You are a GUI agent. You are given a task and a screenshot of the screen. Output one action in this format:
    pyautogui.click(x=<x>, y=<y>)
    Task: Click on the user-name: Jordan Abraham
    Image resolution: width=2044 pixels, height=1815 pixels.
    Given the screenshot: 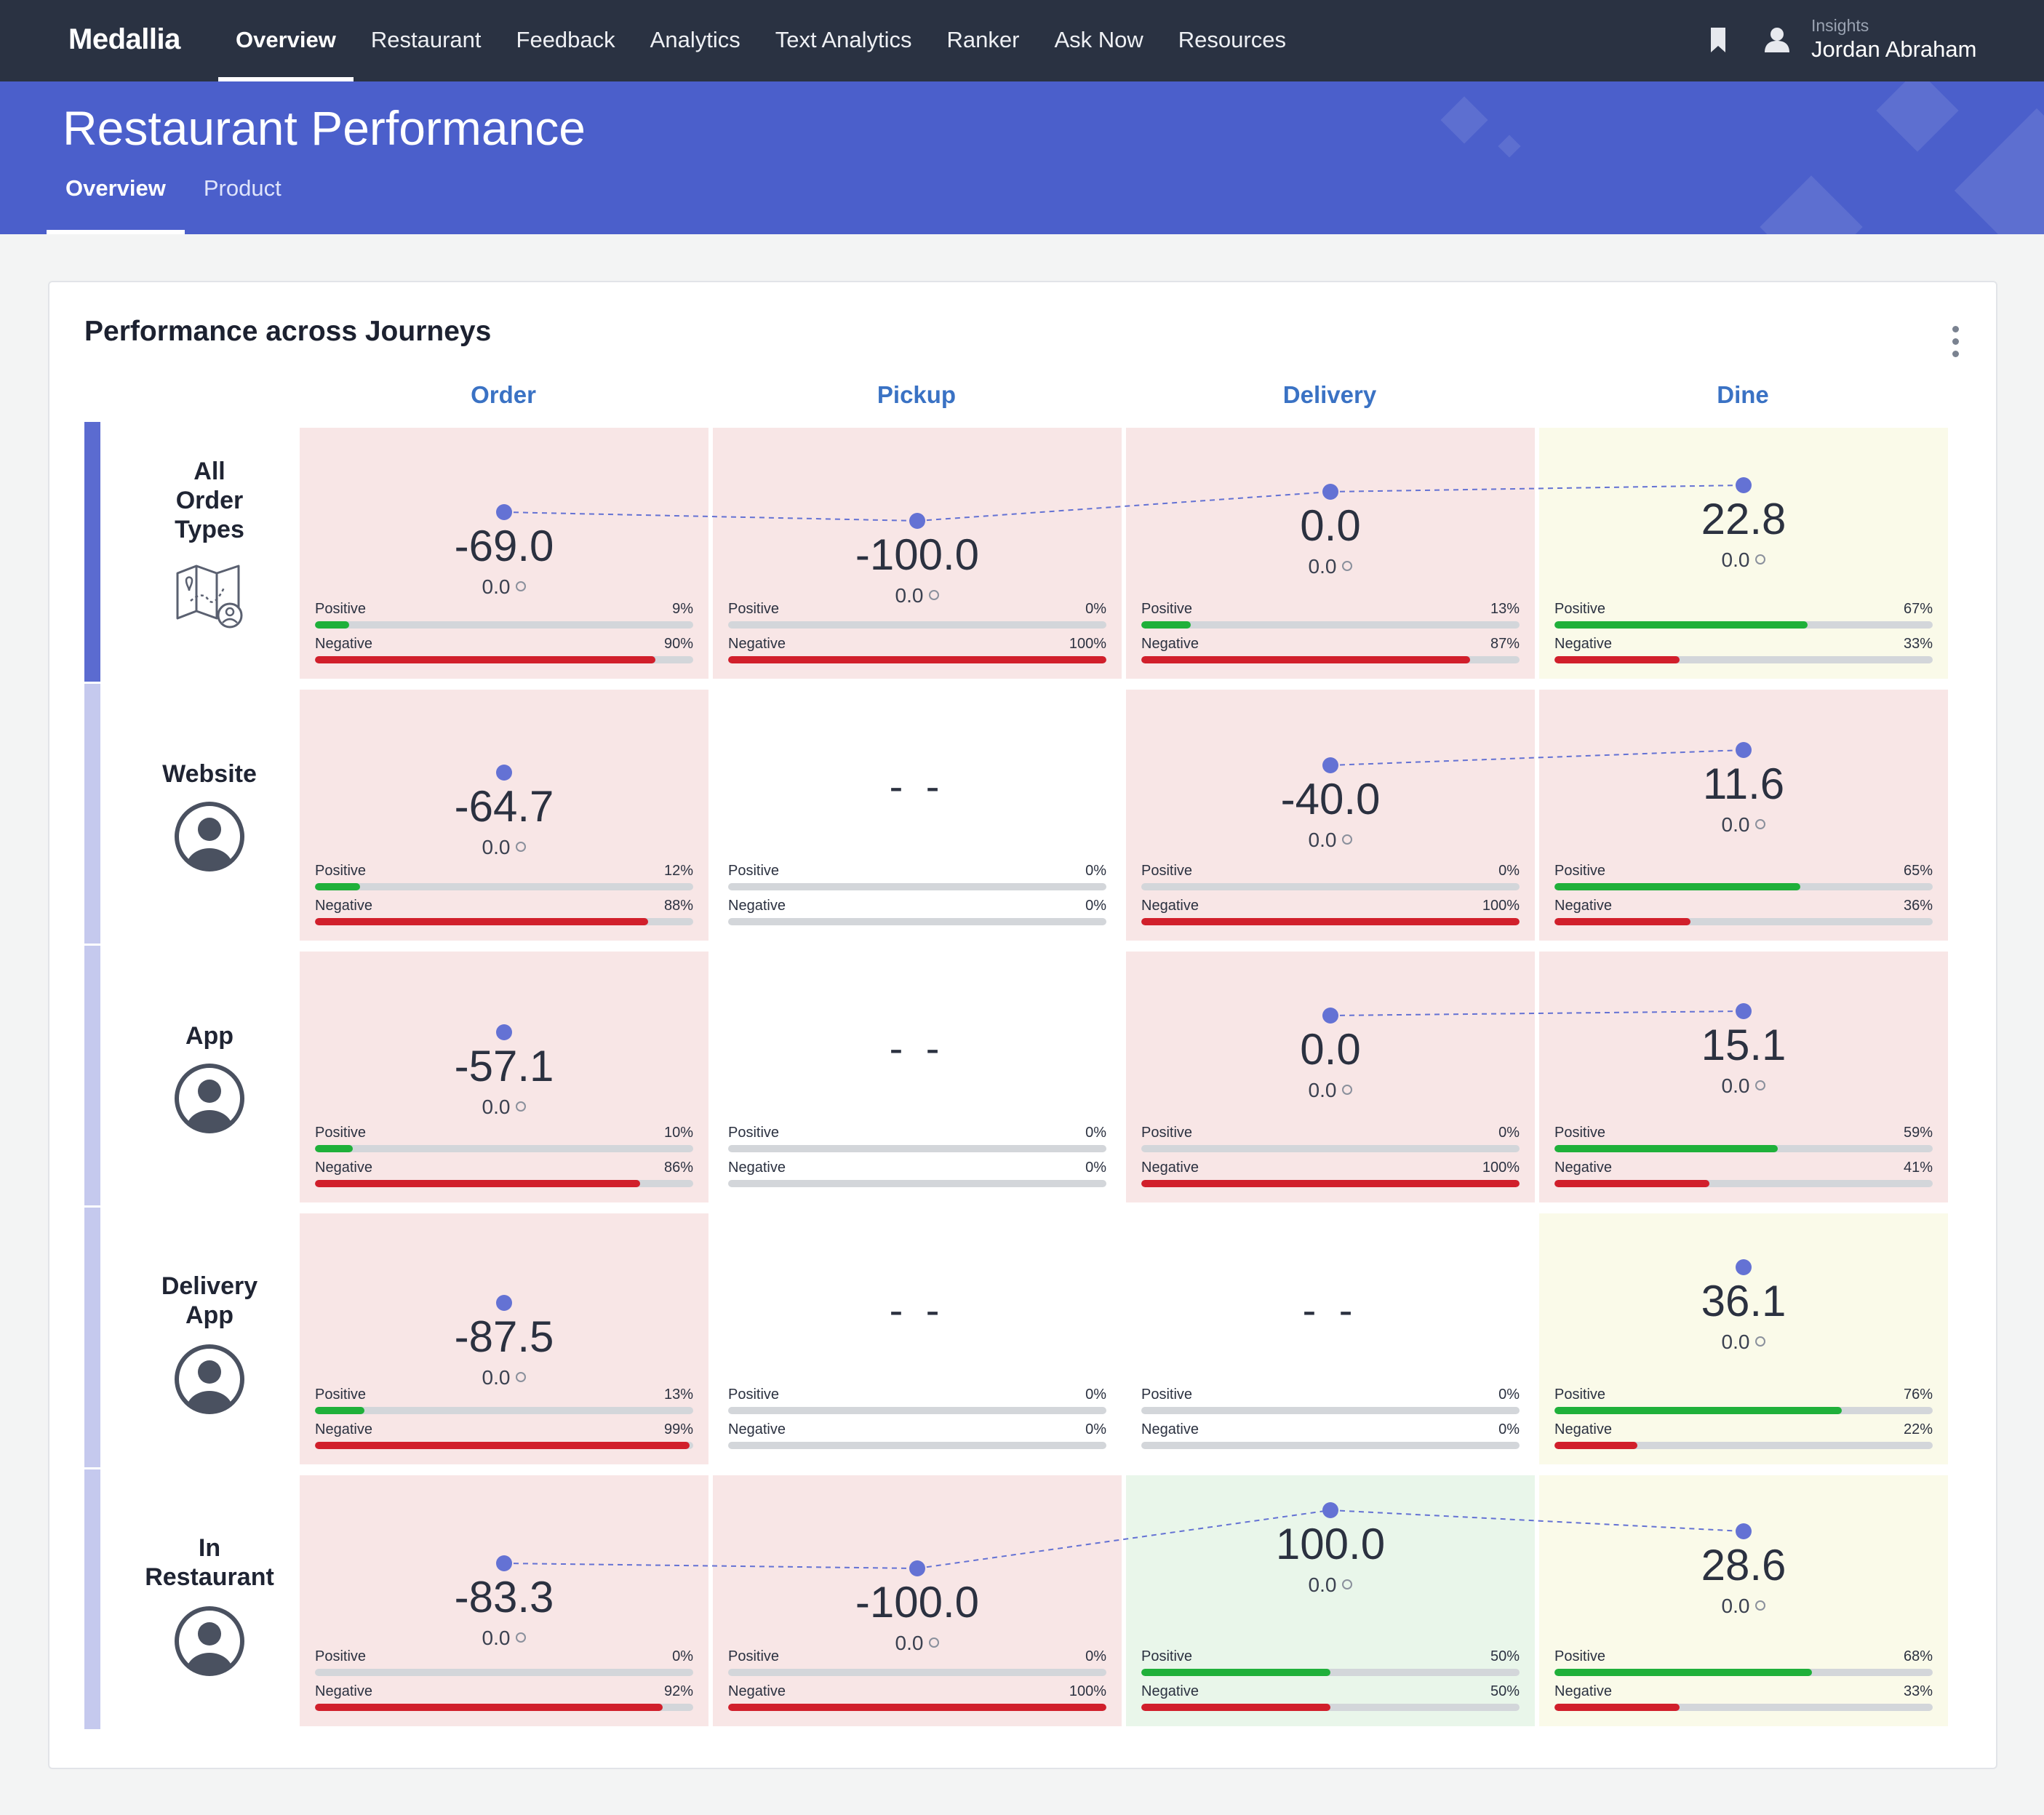 What is the action you would take?
    pyautogui.click(x=1894, y=49)
    